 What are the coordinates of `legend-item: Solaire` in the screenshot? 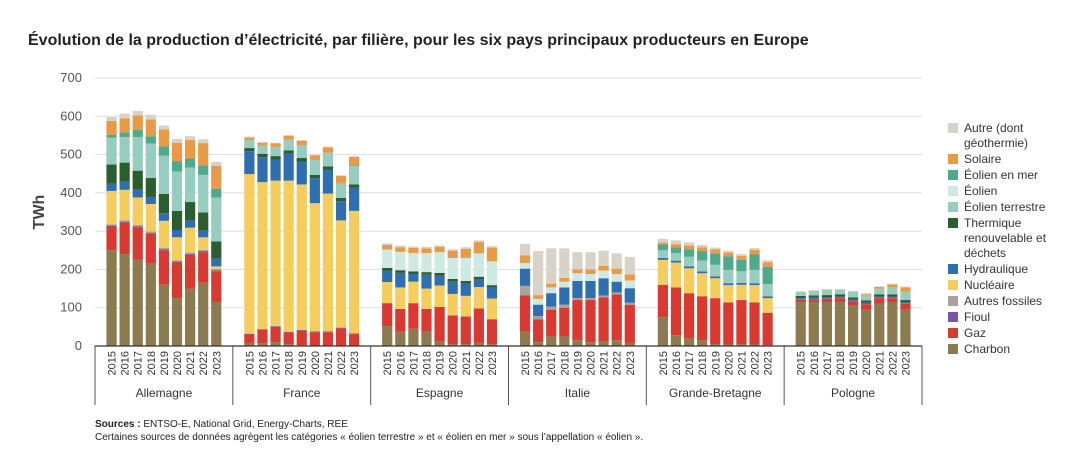 It's located at (1015, 159).